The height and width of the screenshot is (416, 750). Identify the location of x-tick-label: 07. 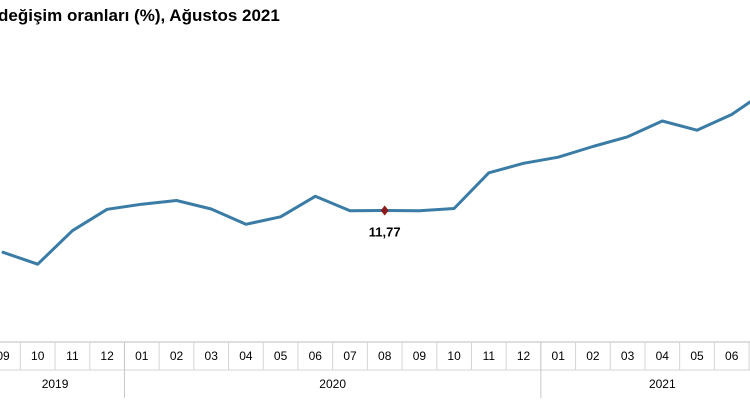
(350, 356).